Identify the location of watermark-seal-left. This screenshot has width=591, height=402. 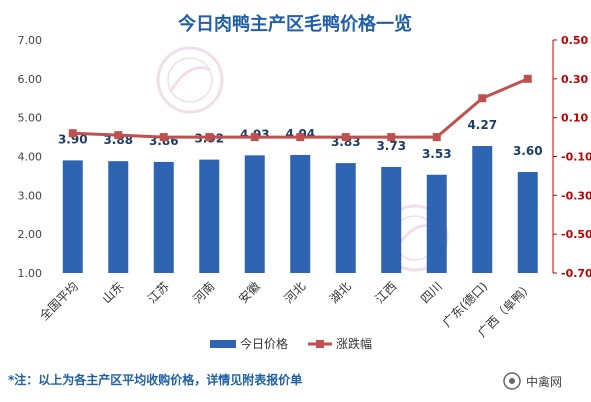
(190, 80).